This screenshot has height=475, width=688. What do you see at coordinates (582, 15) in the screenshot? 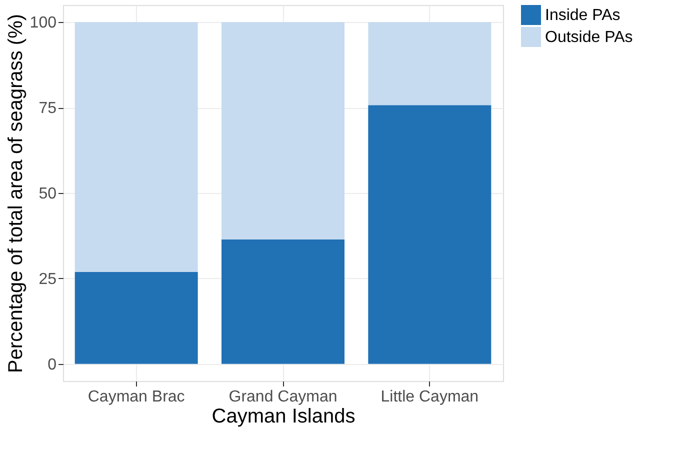
I see `legend-label: Inside PAs` at bounding box center [582, 15].